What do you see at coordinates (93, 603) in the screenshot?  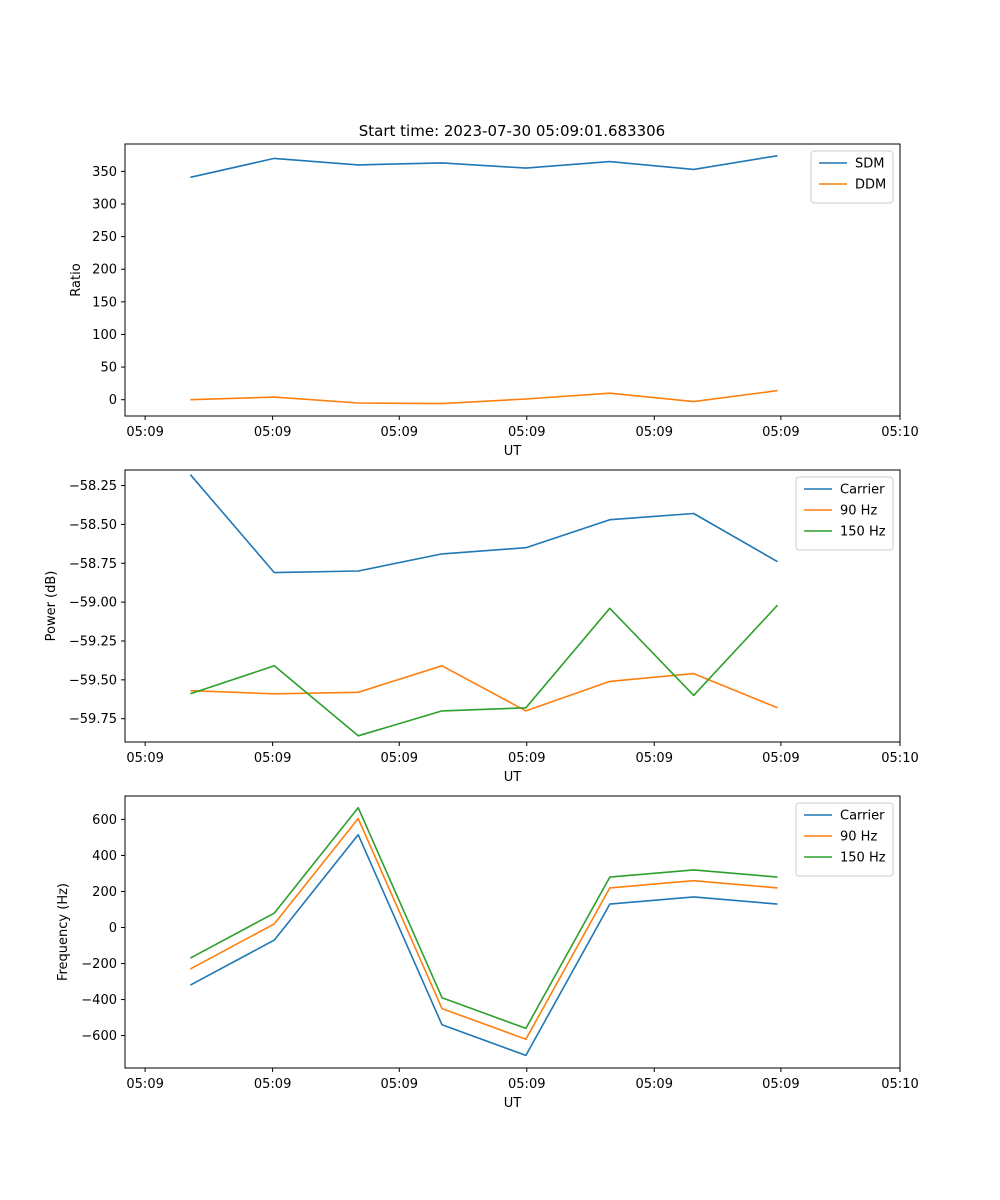 I see `y-tick-label: −59.00` at bounding box center [93, 603].